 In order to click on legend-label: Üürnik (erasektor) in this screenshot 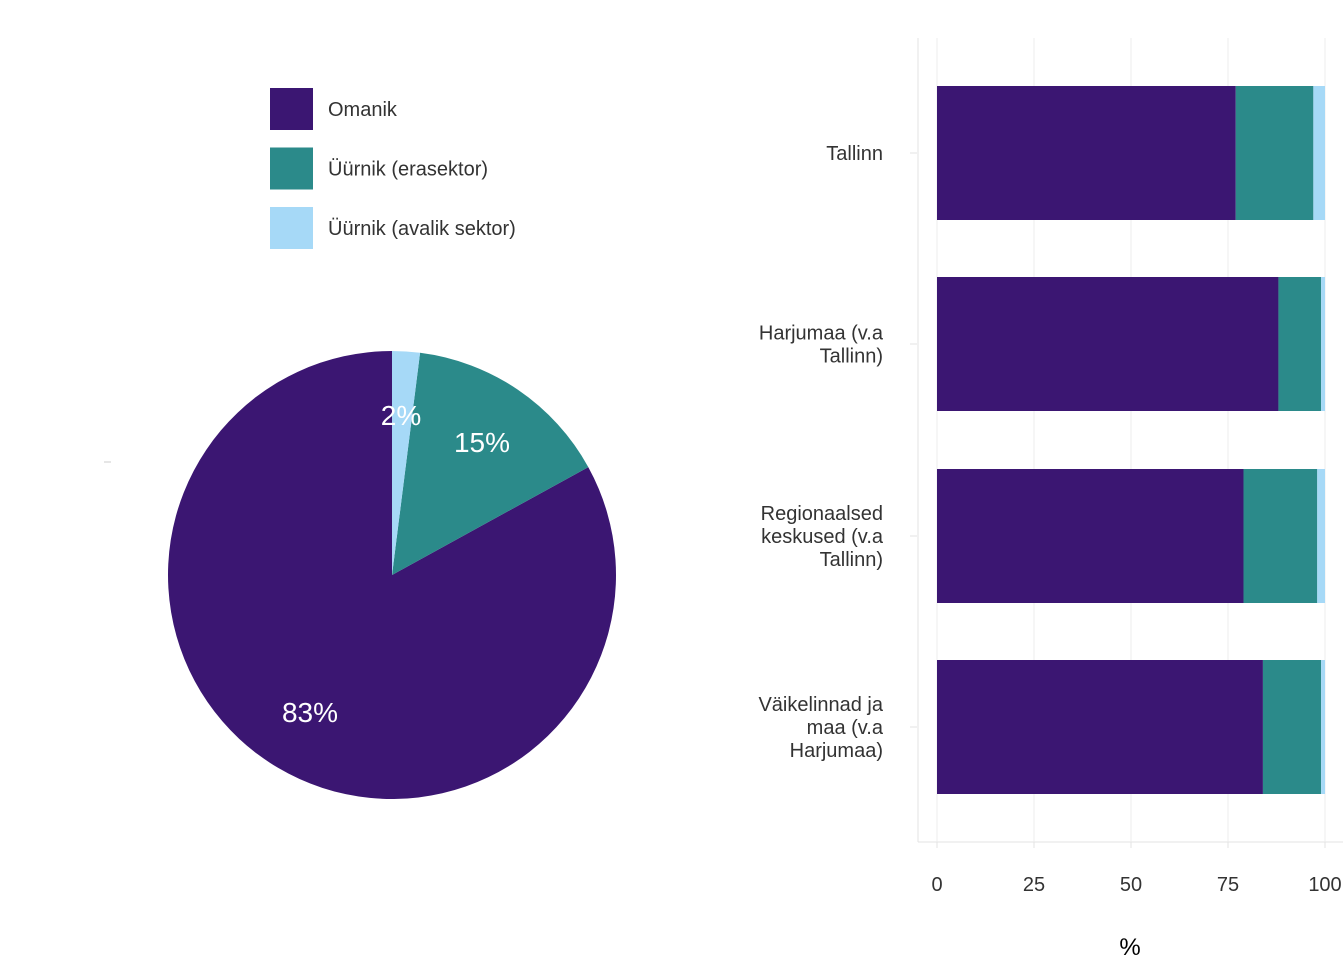, I will do `click(408, 170)`.